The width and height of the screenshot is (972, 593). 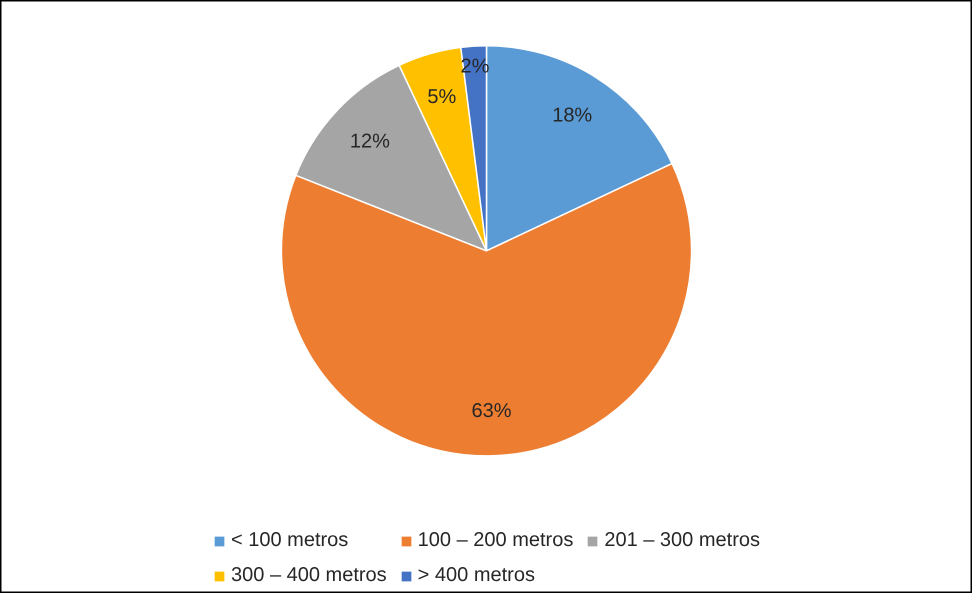 What do you see at coordinates (572, 115) in the screenshot?
I see `data-label: 18%` at bounding box center [572, 115].